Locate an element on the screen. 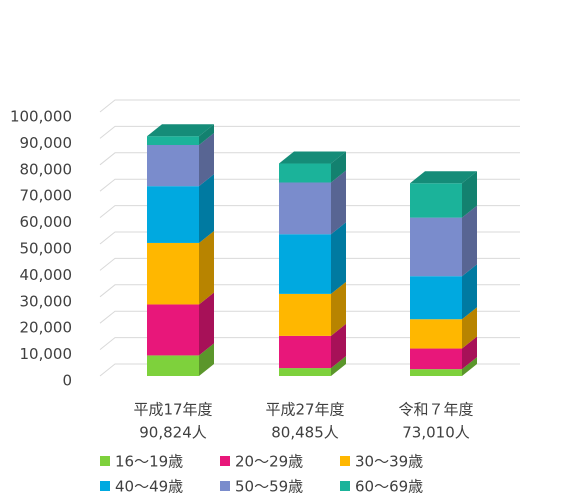 The image size is (568, 503). y-tick-label: 90,000 is located at coordinates (46, 143).